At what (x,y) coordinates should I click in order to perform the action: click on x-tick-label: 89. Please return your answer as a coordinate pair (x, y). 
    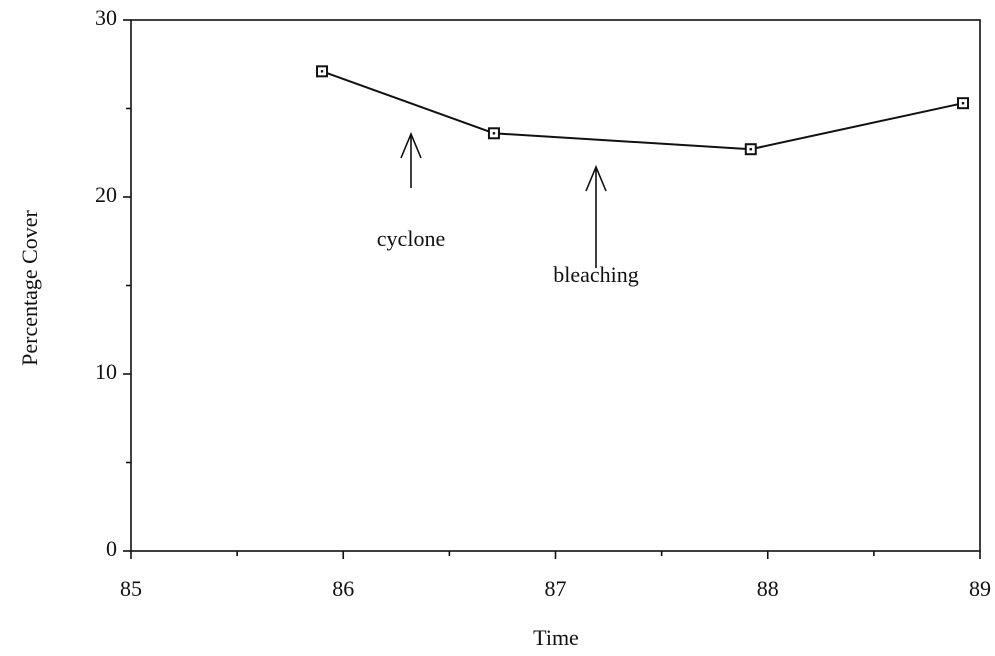
    Looking at the image, I should click on (980, 588).